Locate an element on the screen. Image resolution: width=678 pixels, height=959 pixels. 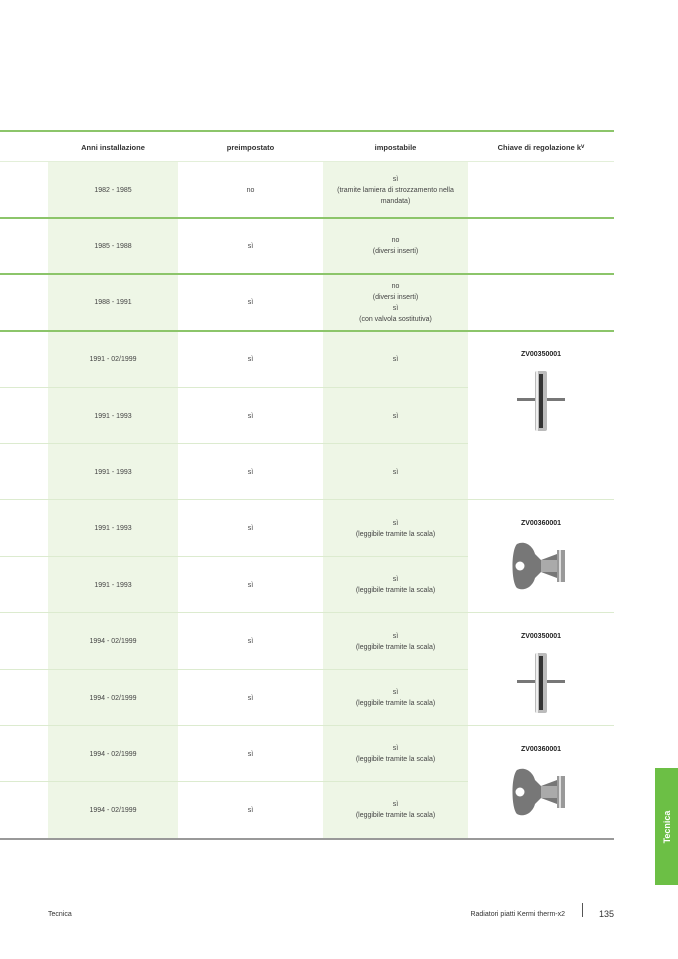
footer-divider is located at coordinates (582, 910).